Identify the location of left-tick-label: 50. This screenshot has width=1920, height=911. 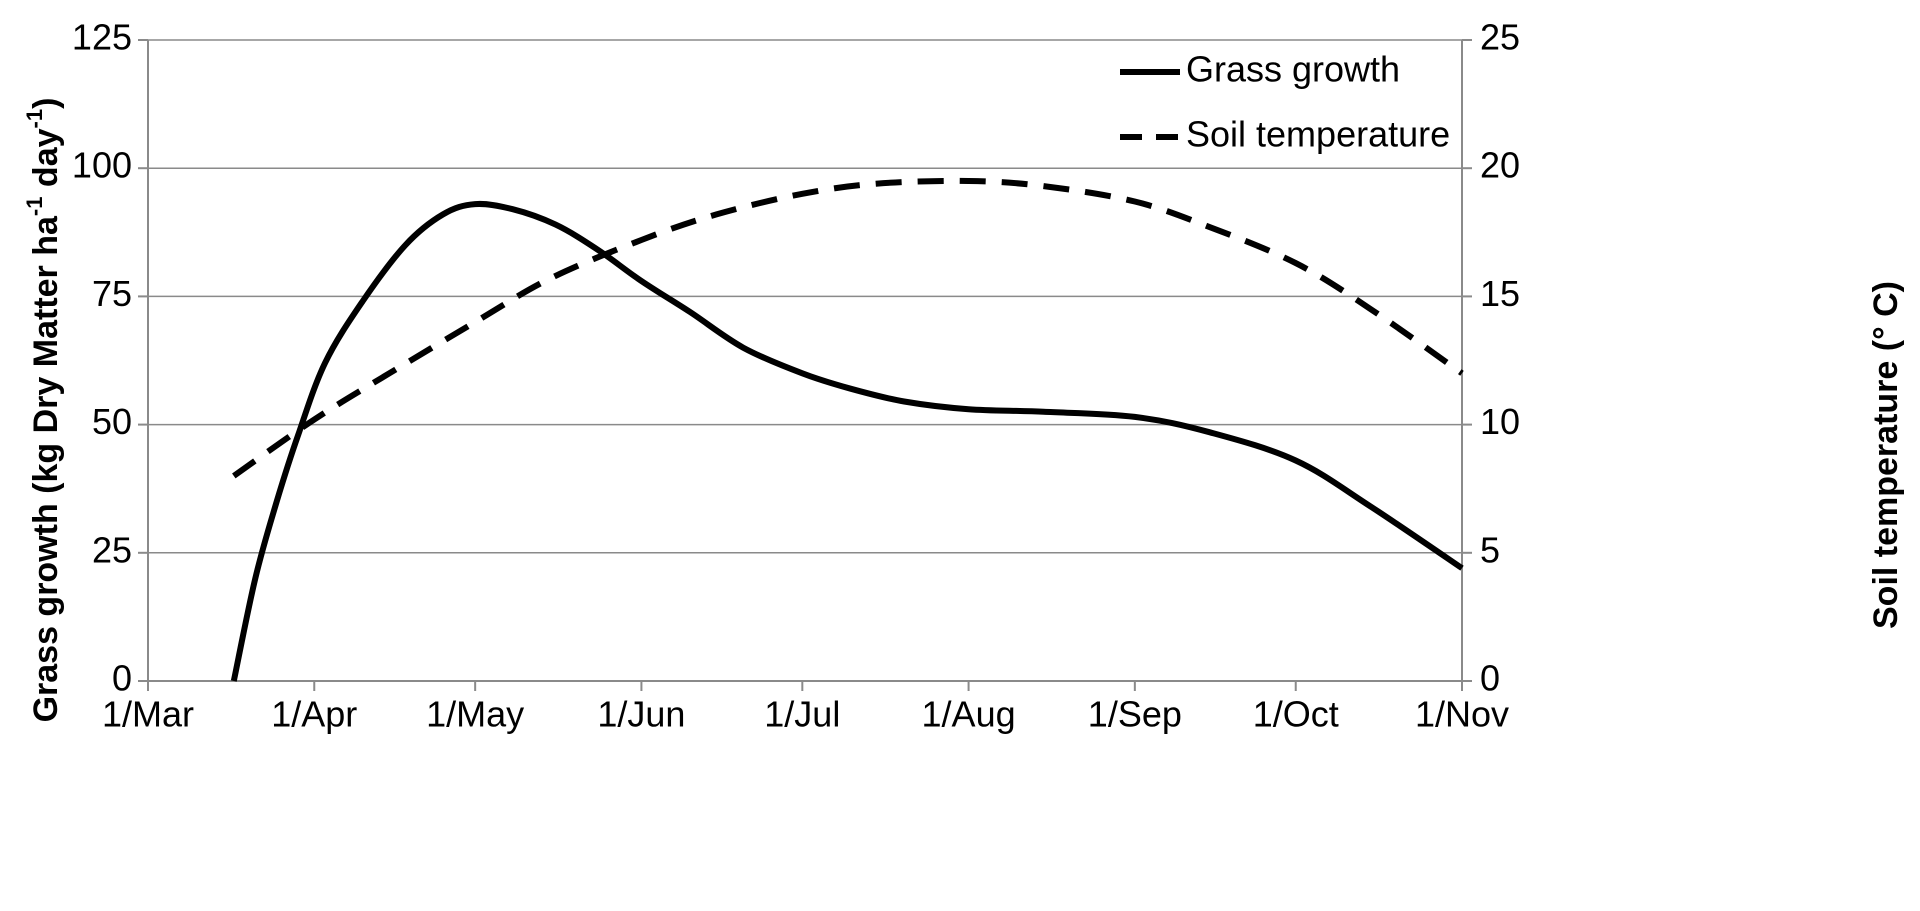
(112, 421).